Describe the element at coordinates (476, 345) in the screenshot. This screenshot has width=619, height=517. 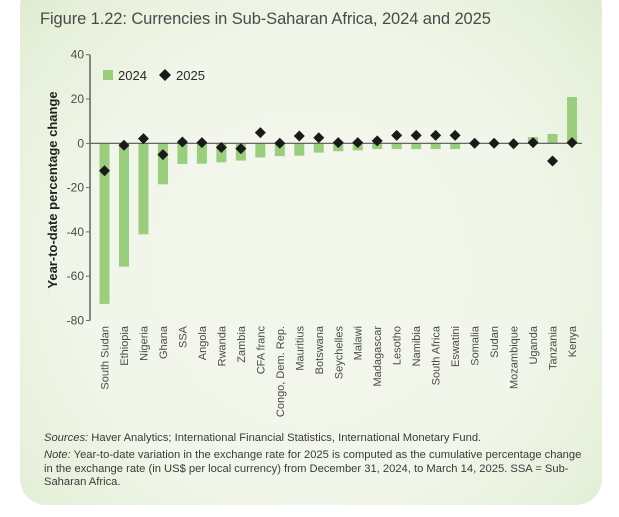
I see `x-tick-label: Somalia` at that location.